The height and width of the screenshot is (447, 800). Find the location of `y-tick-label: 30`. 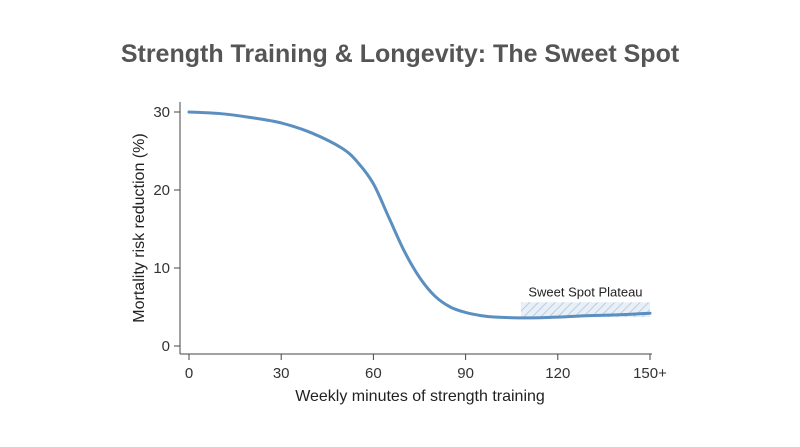

y-tick-label: 30 is located at coordinates (161, 112).